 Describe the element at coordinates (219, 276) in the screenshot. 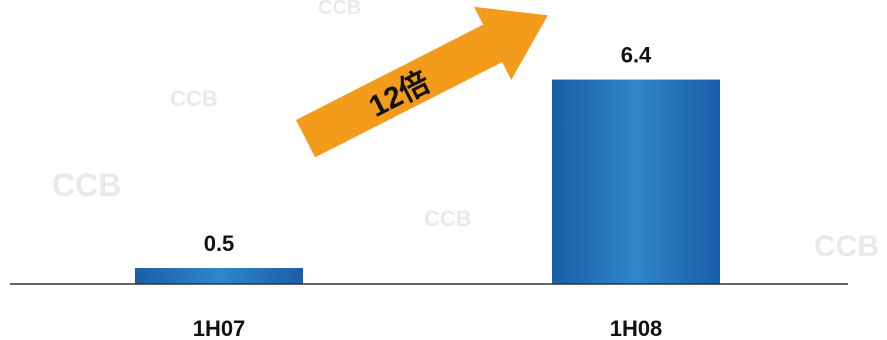

I see `bar-1h07` at that location.